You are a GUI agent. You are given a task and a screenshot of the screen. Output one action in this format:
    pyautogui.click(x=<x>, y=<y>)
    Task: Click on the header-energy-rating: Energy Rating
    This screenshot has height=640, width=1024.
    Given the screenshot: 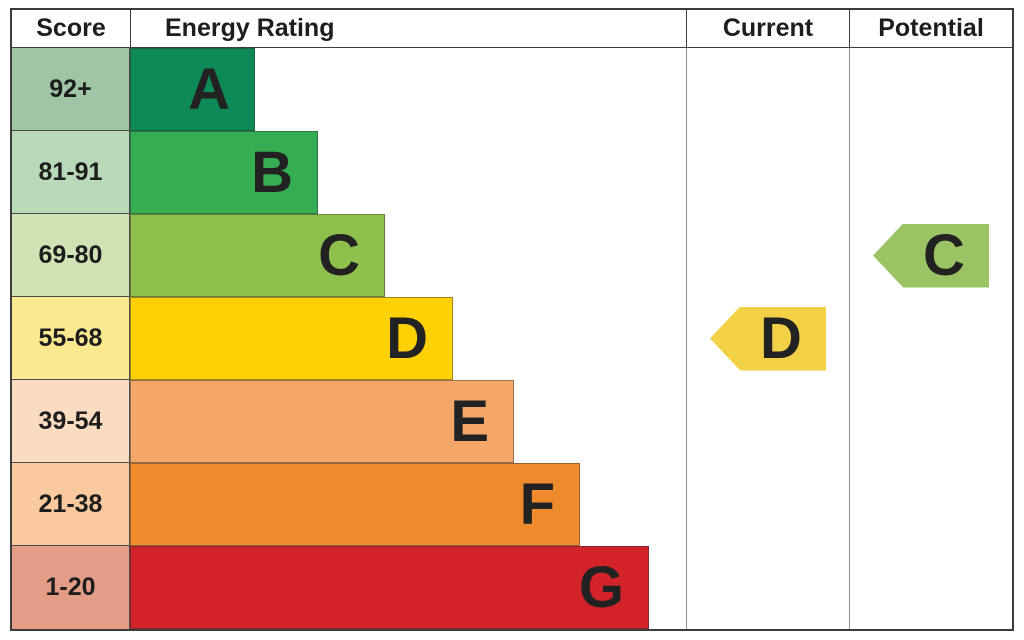 What is the action you would take?
    pyautogui.click(x=408, y=28)
    